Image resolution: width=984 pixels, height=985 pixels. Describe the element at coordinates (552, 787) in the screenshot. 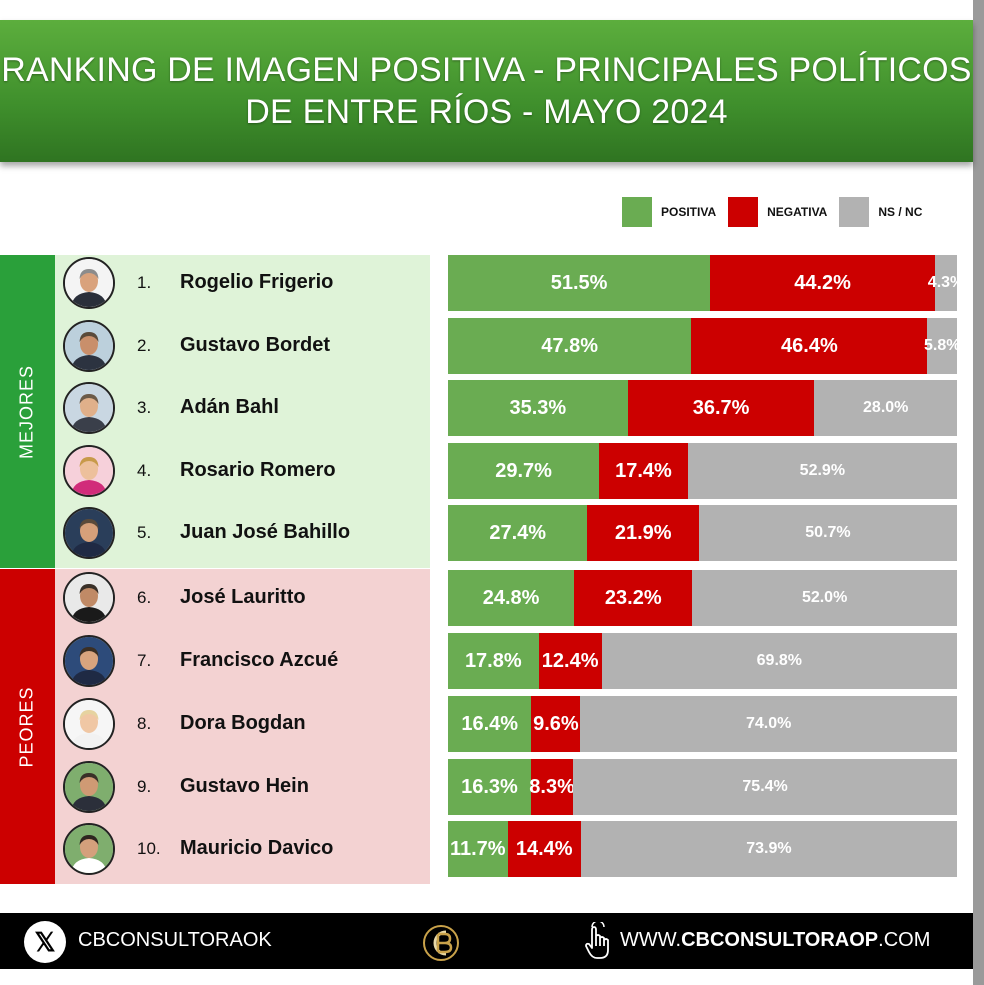

I see `bar-segment-negativa: 8.3%` at that location.